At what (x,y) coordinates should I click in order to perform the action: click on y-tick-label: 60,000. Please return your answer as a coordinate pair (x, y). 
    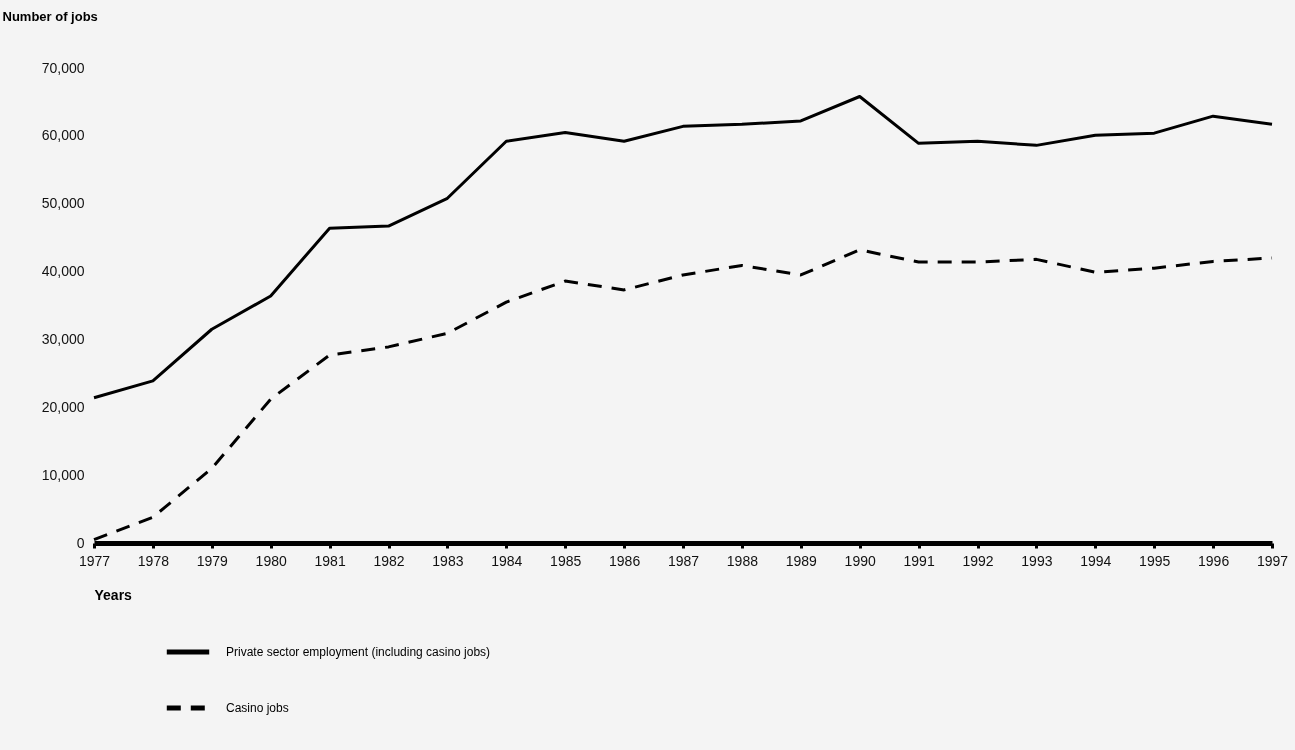
    Looking at the image, I should click on (63, 135).